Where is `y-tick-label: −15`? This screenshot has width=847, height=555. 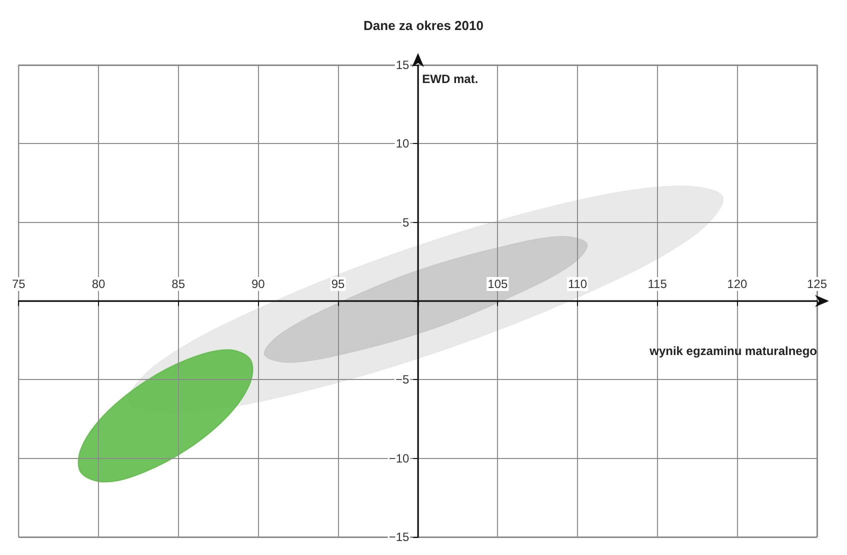
y-tick-label: −15 is located at coordinates (399, 537).